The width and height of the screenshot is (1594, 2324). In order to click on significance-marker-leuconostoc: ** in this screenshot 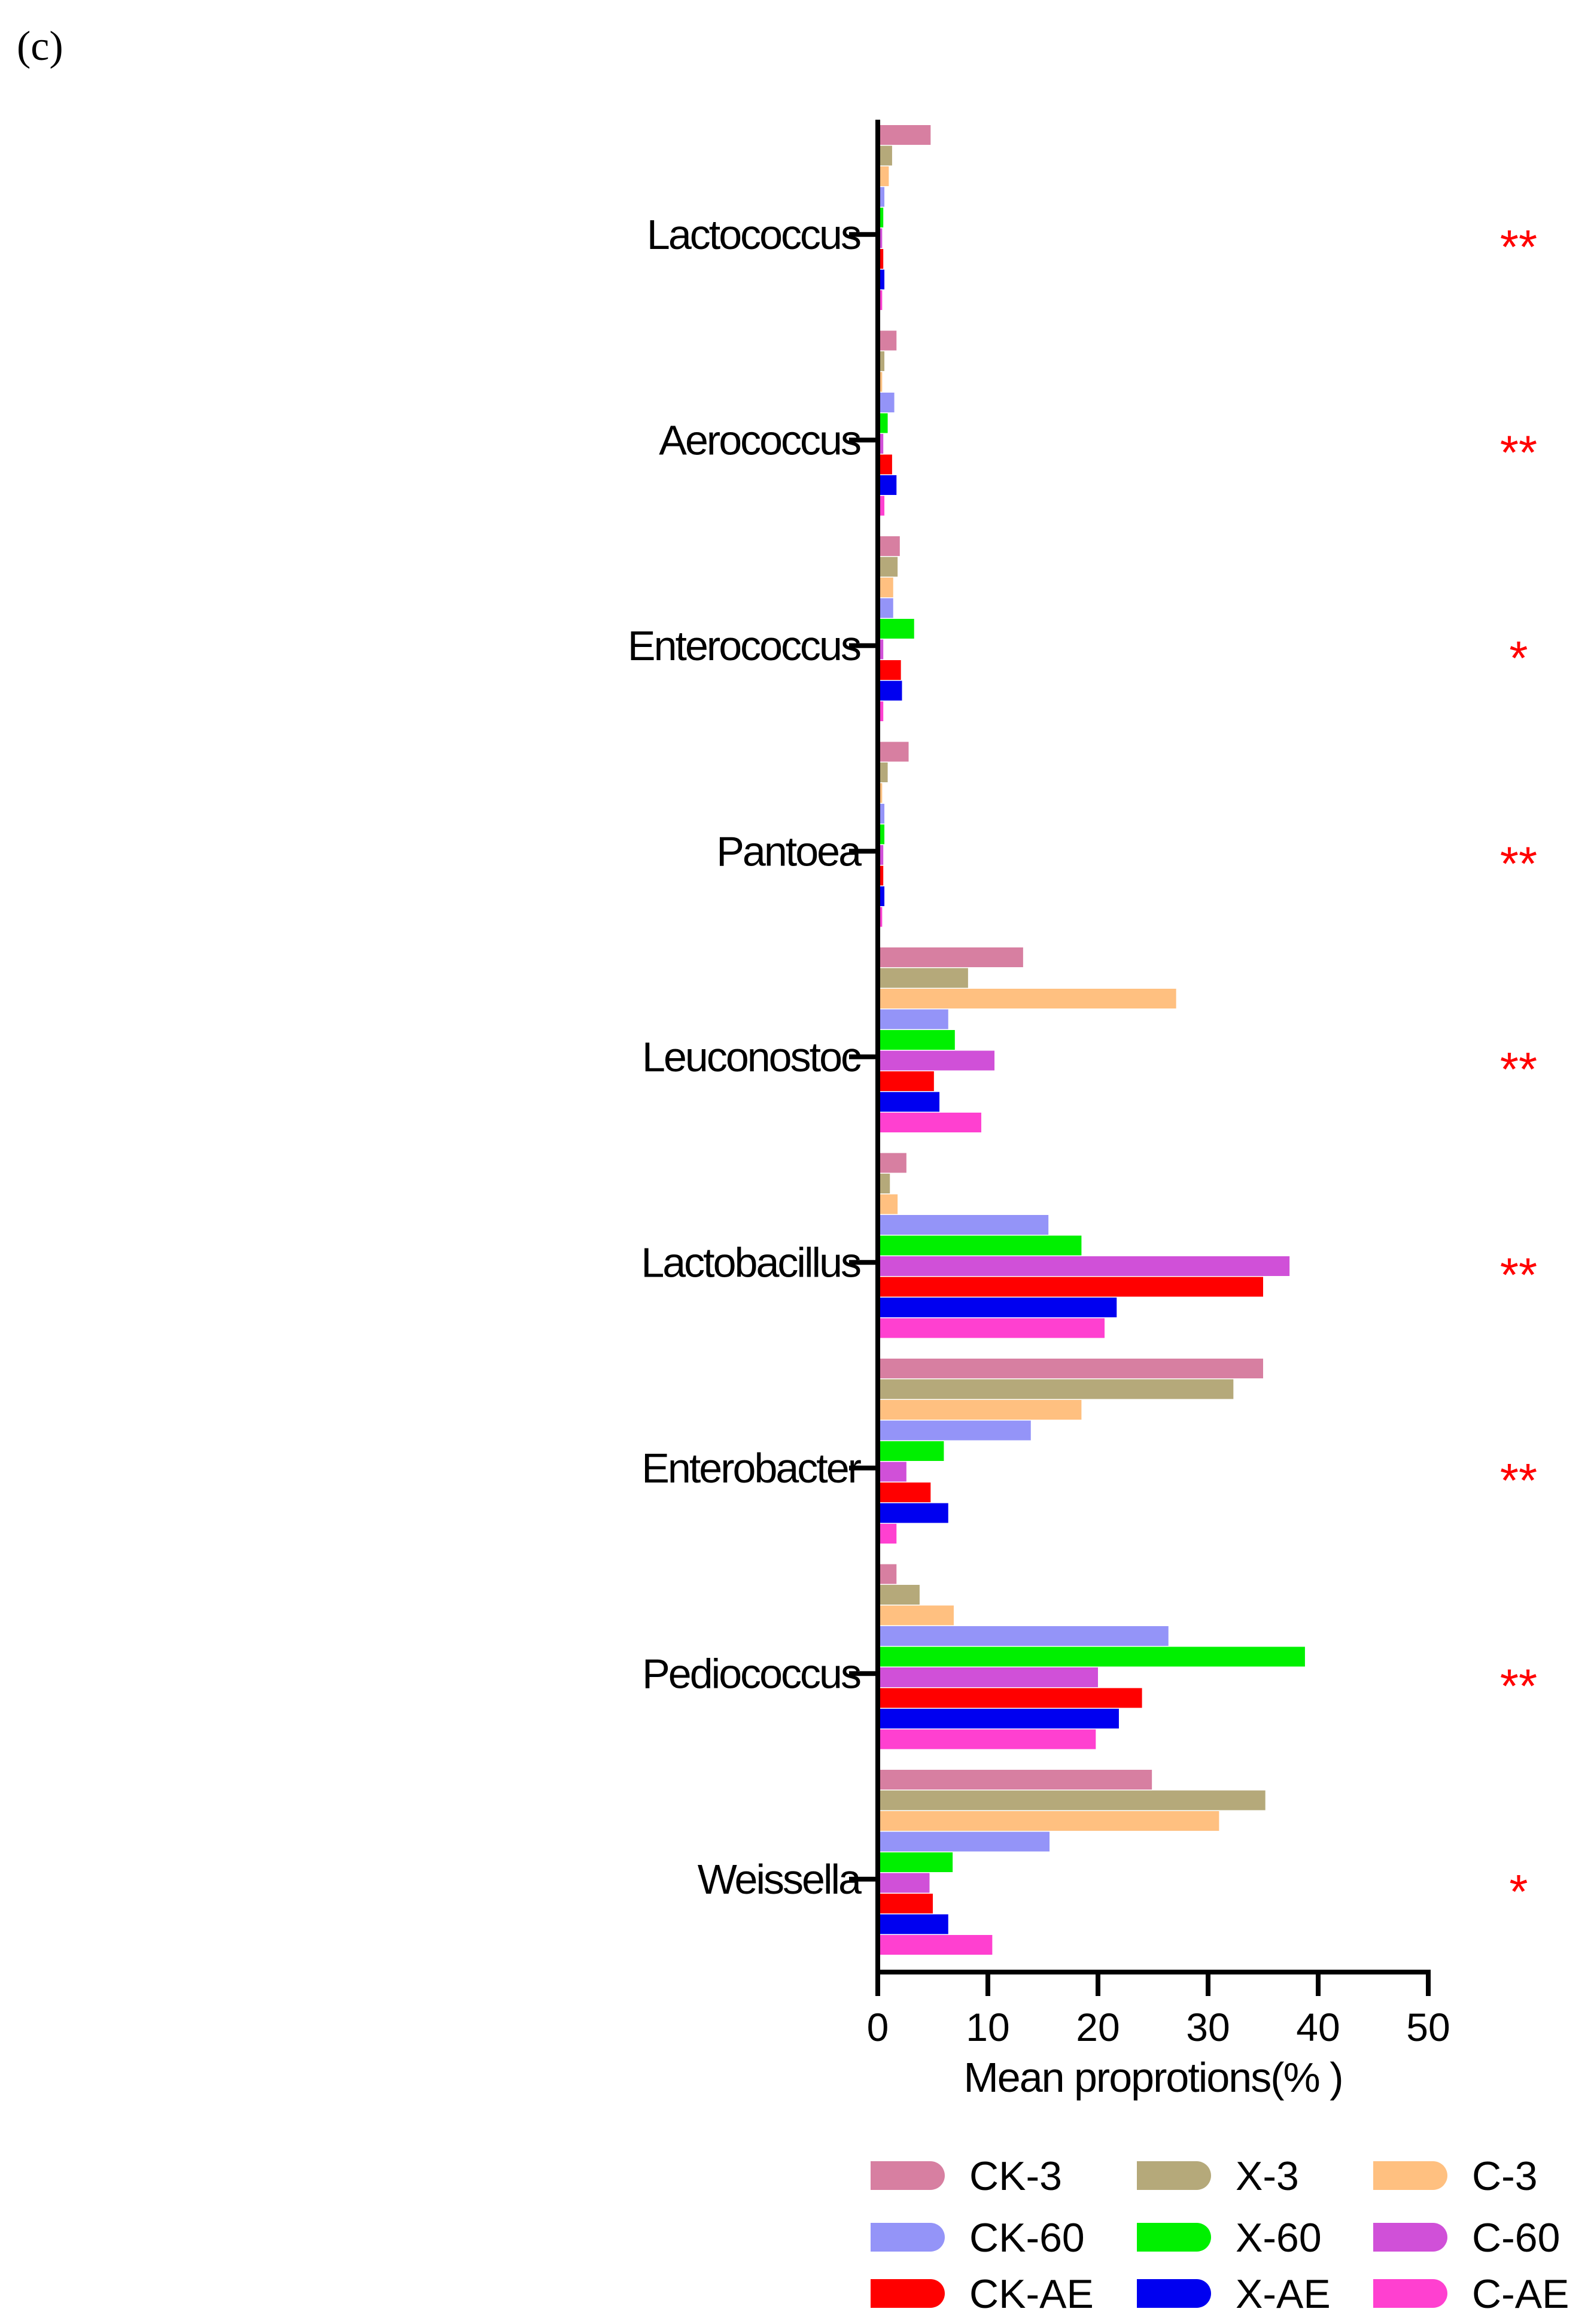, I will do `click(1518, 1069)`.